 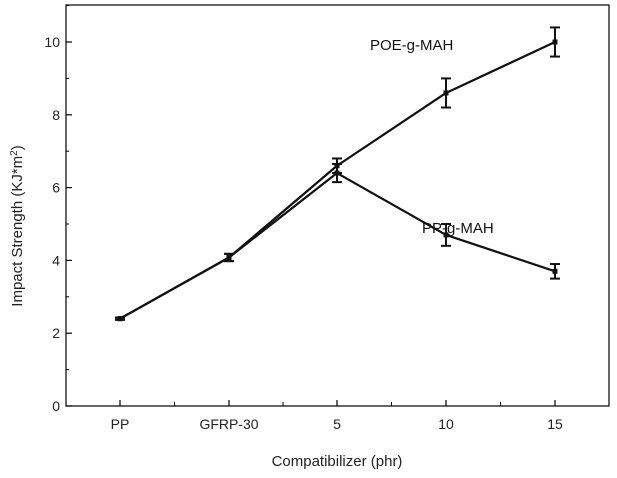 I want to click on y-axis-title-sup: 2, so click(x=14, y=153).